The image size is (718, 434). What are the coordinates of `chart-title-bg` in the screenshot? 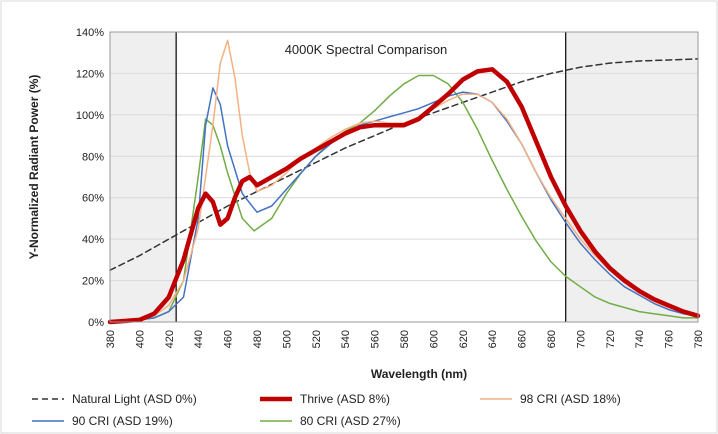 It's located at (366, 49).